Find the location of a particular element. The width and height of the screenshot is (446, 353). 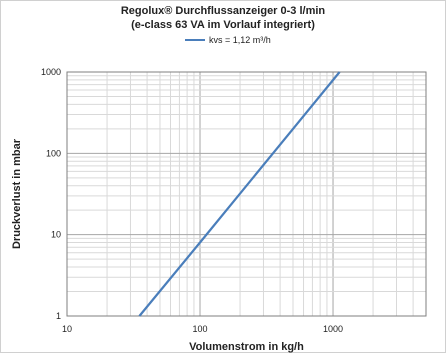

y-tick-label: 1000 is located at coordinates (51, 72).